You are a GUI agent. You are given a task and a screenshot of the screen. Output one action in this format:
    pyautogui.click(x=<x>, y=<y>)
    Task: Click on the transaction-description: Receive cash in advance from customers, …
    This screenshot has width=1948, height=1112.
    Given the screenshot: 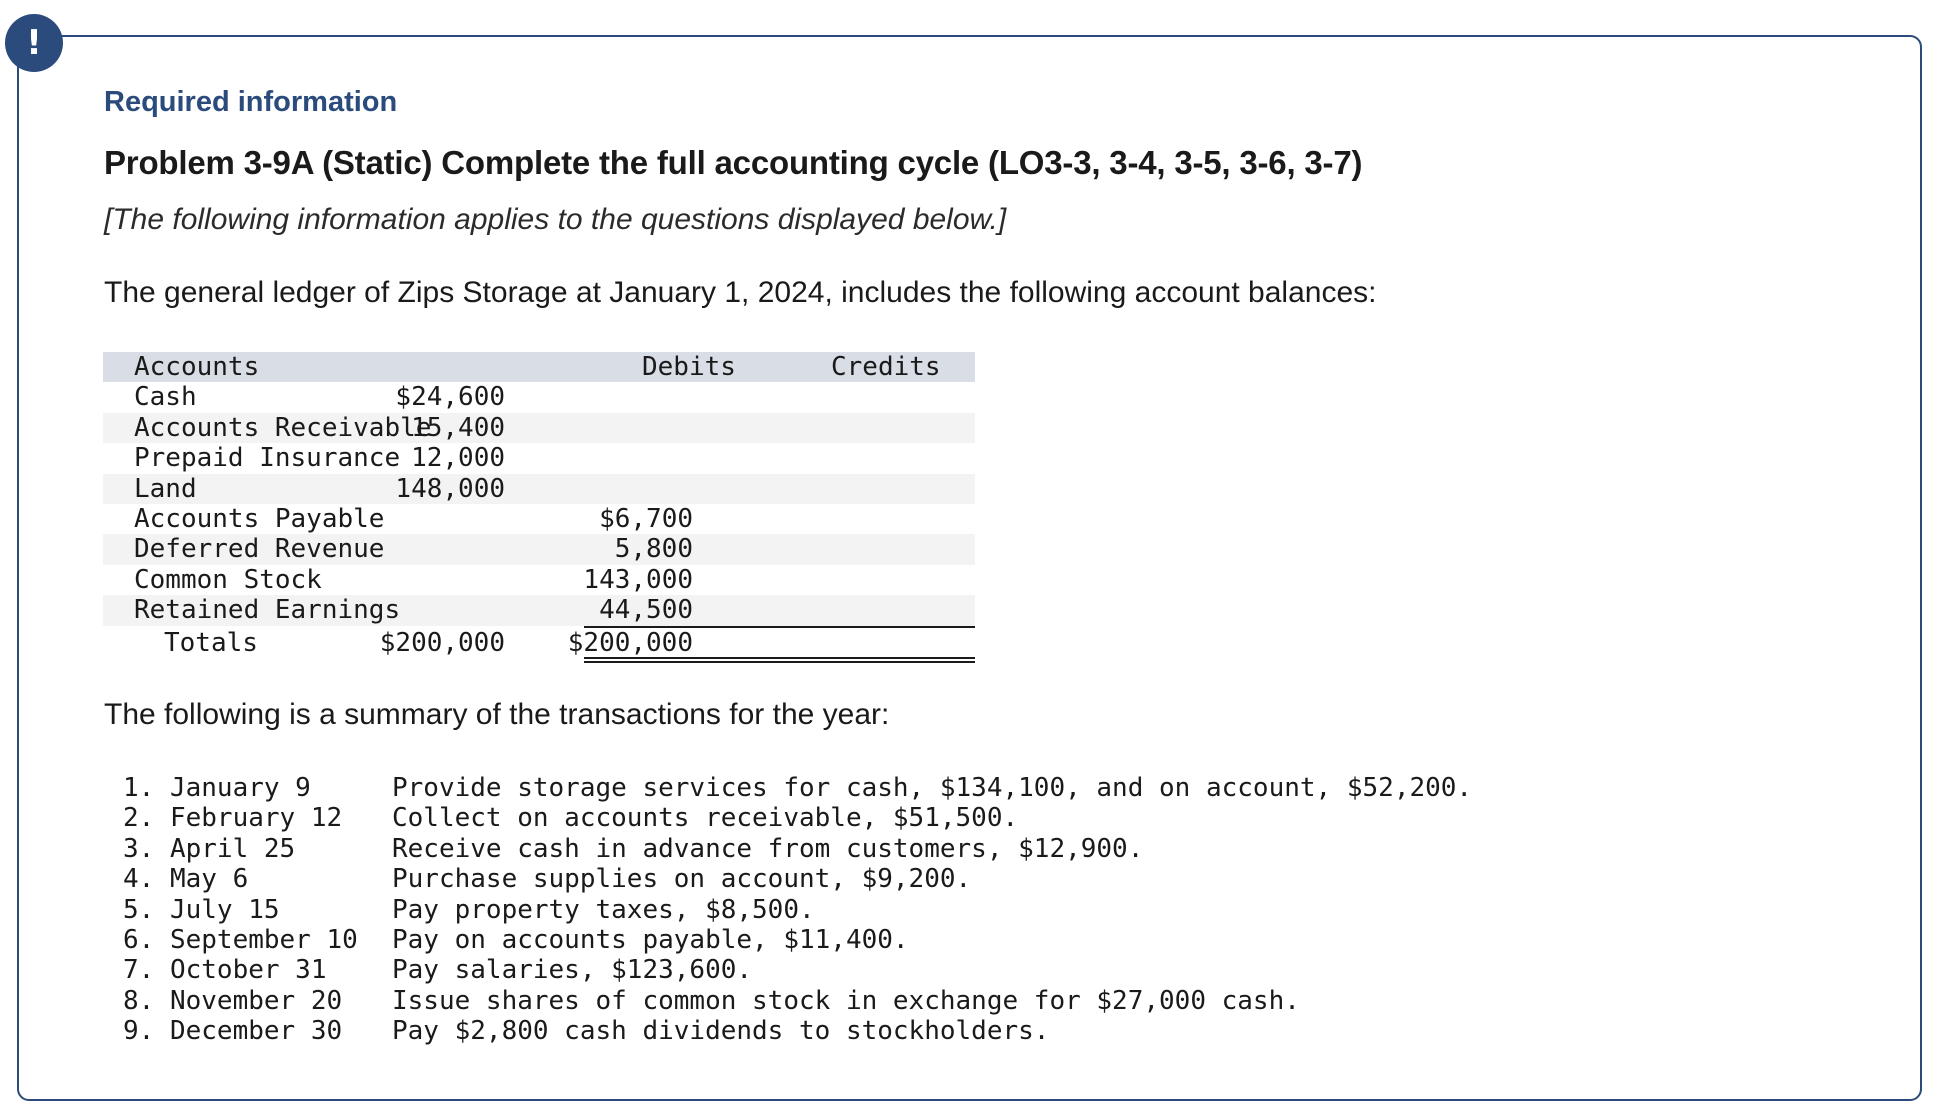 What is the action you would take?
    pyautogui.click(x=768, y=848)
    